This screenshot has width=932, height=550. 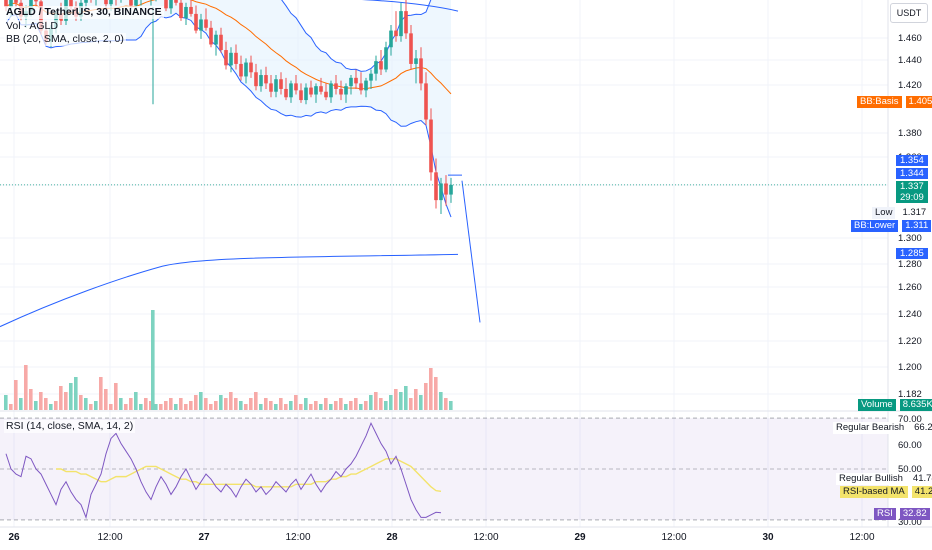 I want to click on anchored-vwap-line, so click(x=229, y=290).